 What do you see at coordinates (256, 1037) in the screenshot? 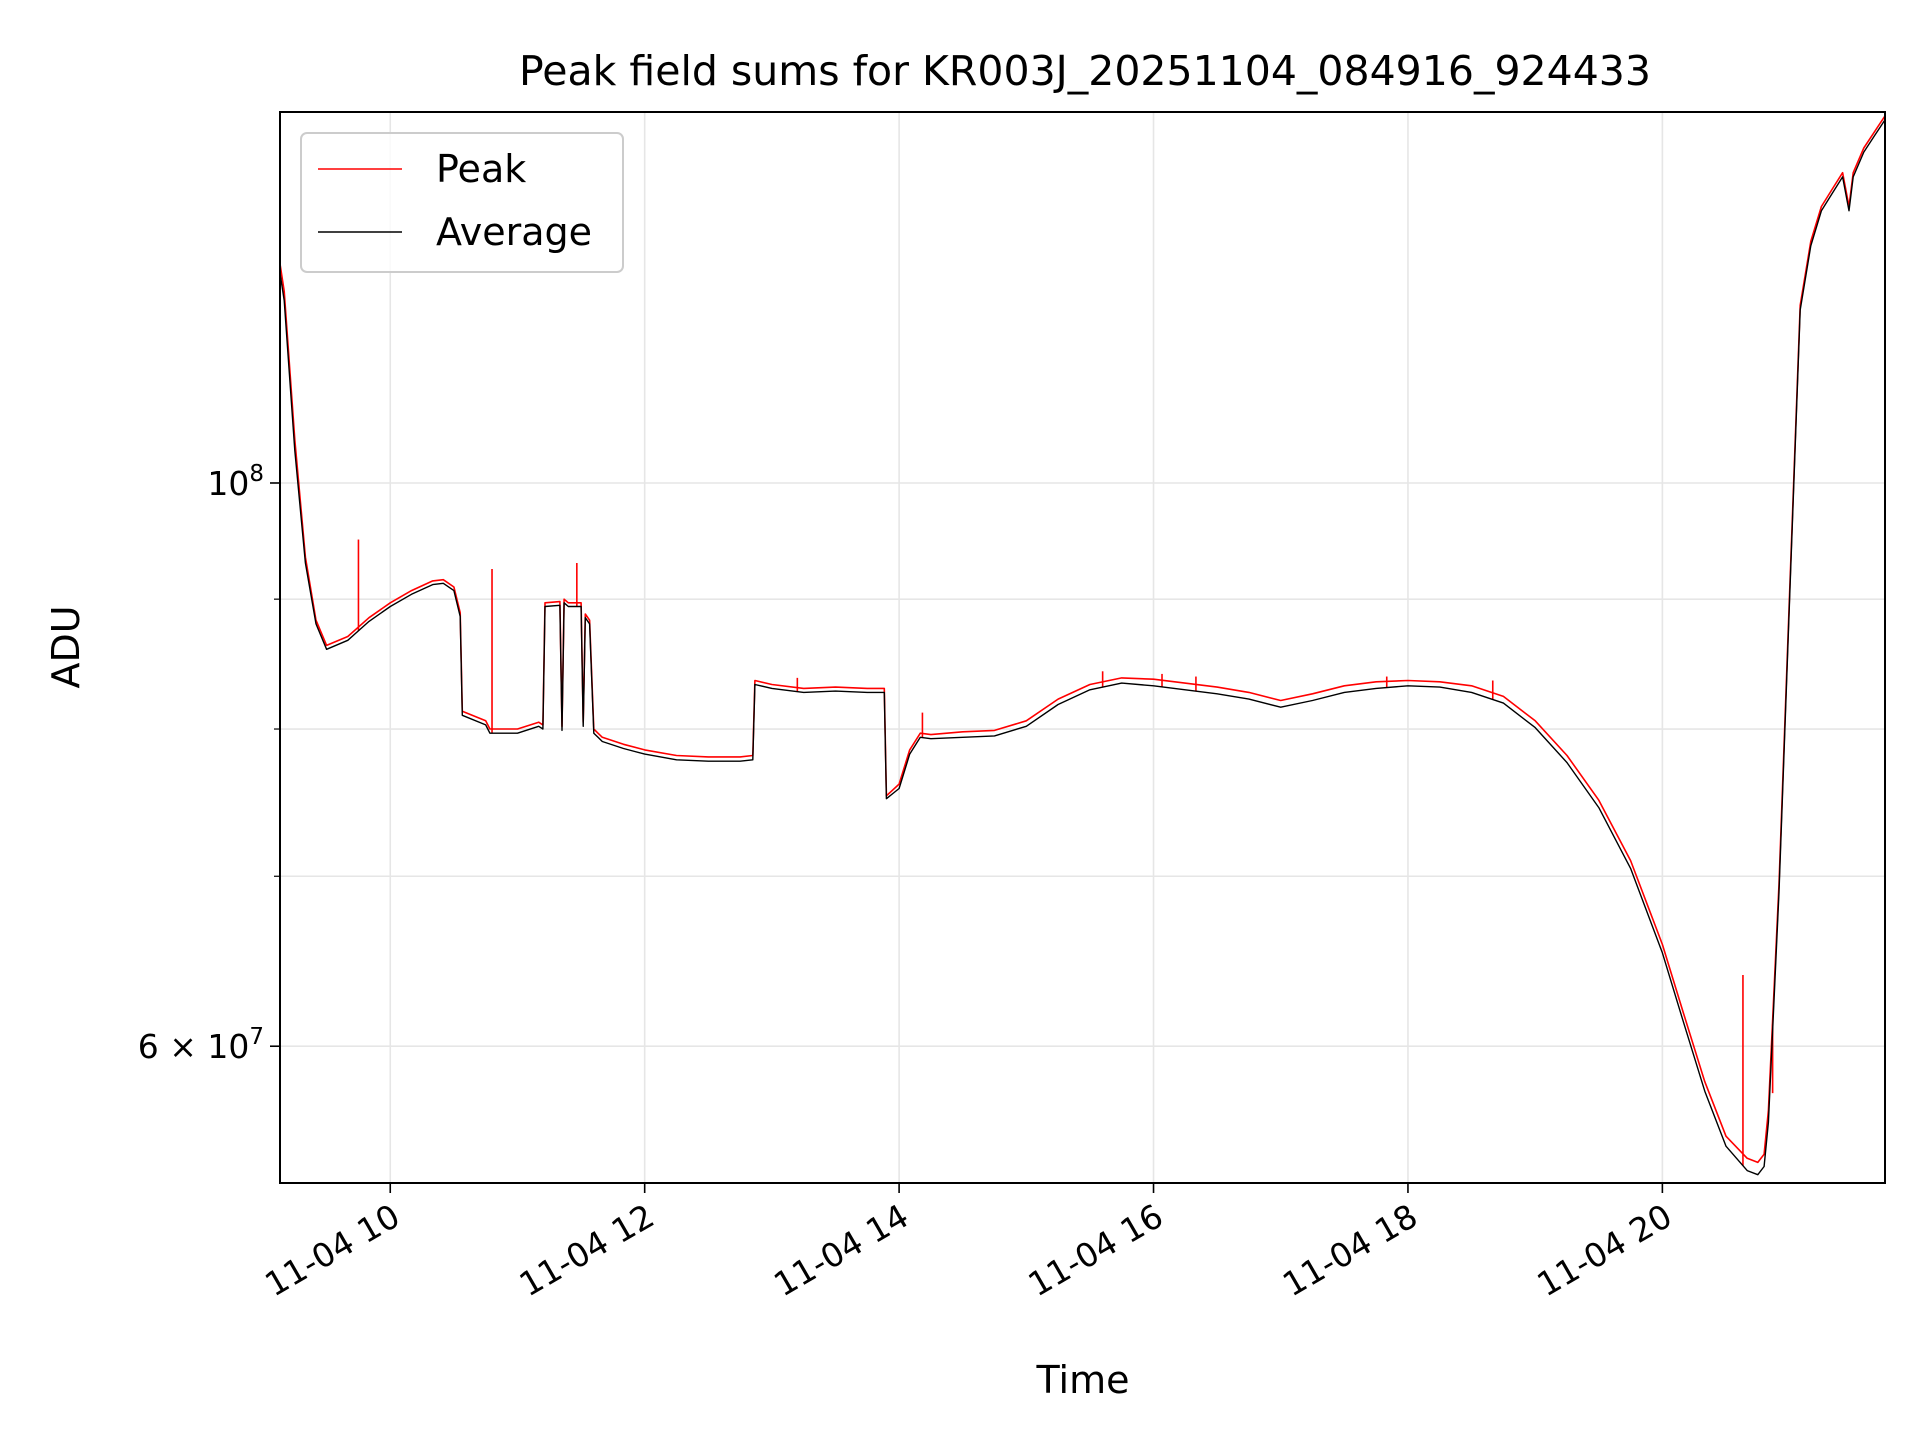
I see `y-tick-label-exponent: 7` at bounding box center [256, 1037].